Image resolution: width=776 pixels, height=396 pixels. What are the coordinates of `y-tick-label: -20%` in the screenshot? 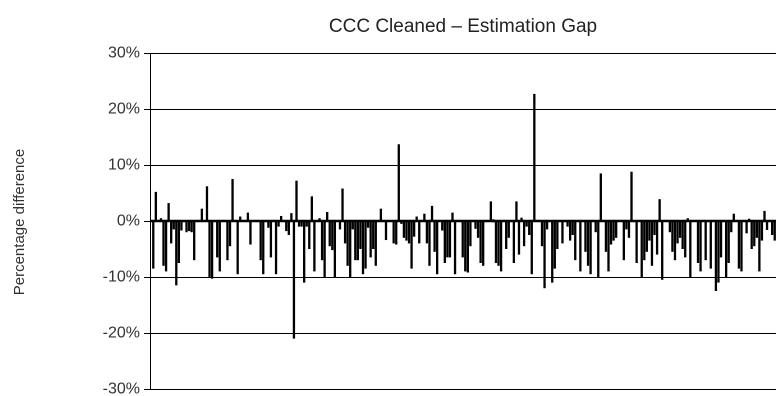 It's located at (121, 333).